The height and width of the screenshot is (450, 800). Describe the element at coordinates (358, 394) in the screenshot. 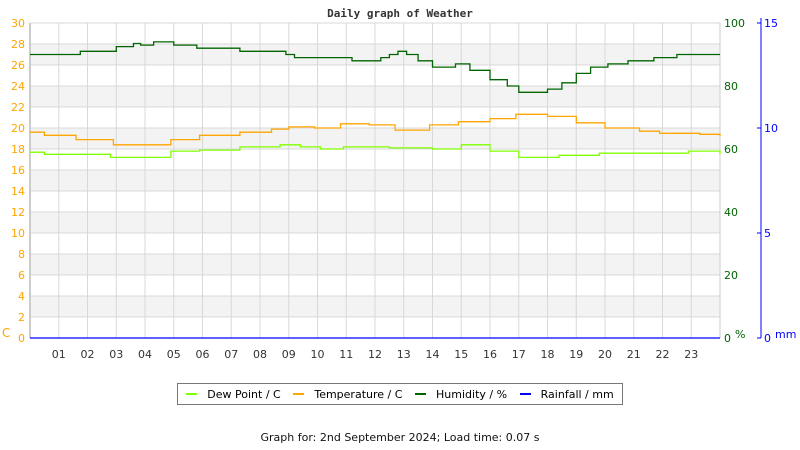

I see `legend-label: Temperature / C` at that location.